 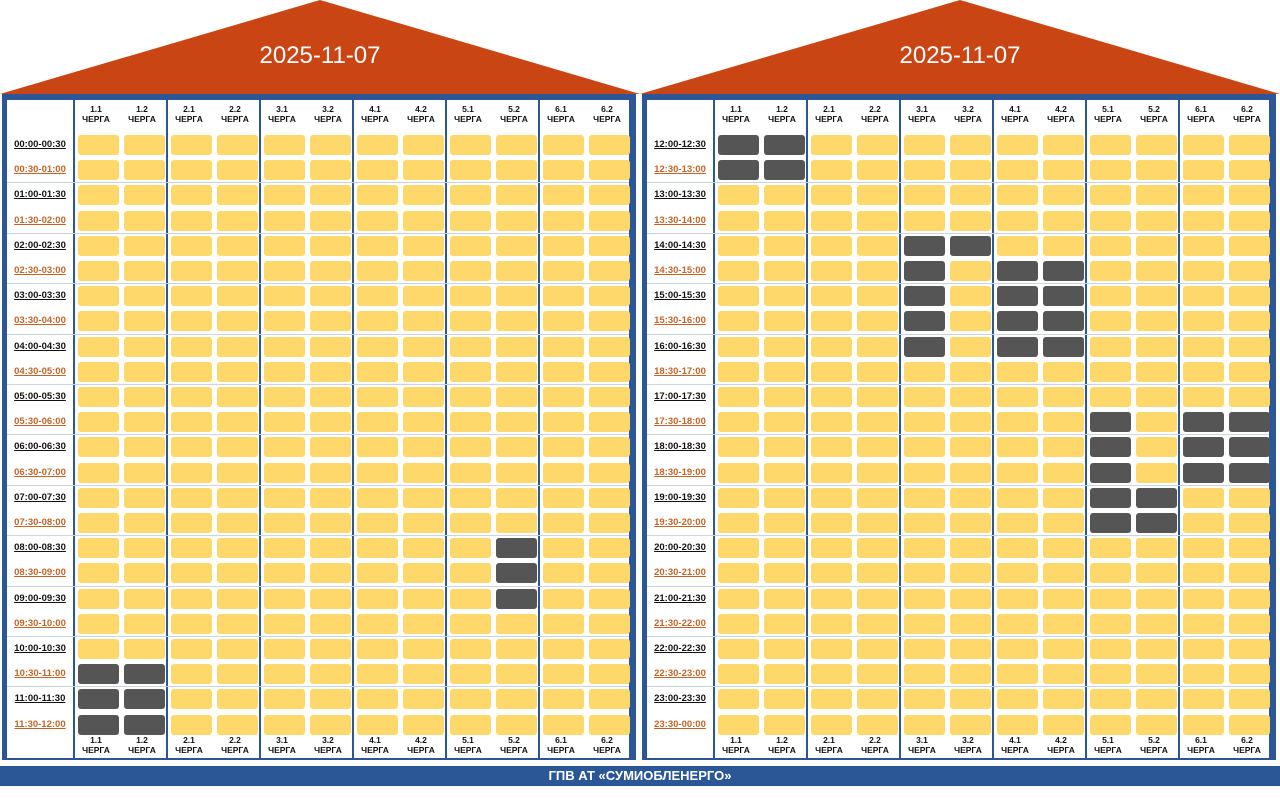 I want to click on time-row: 09:00-09:30, so click(x=318, y=598).